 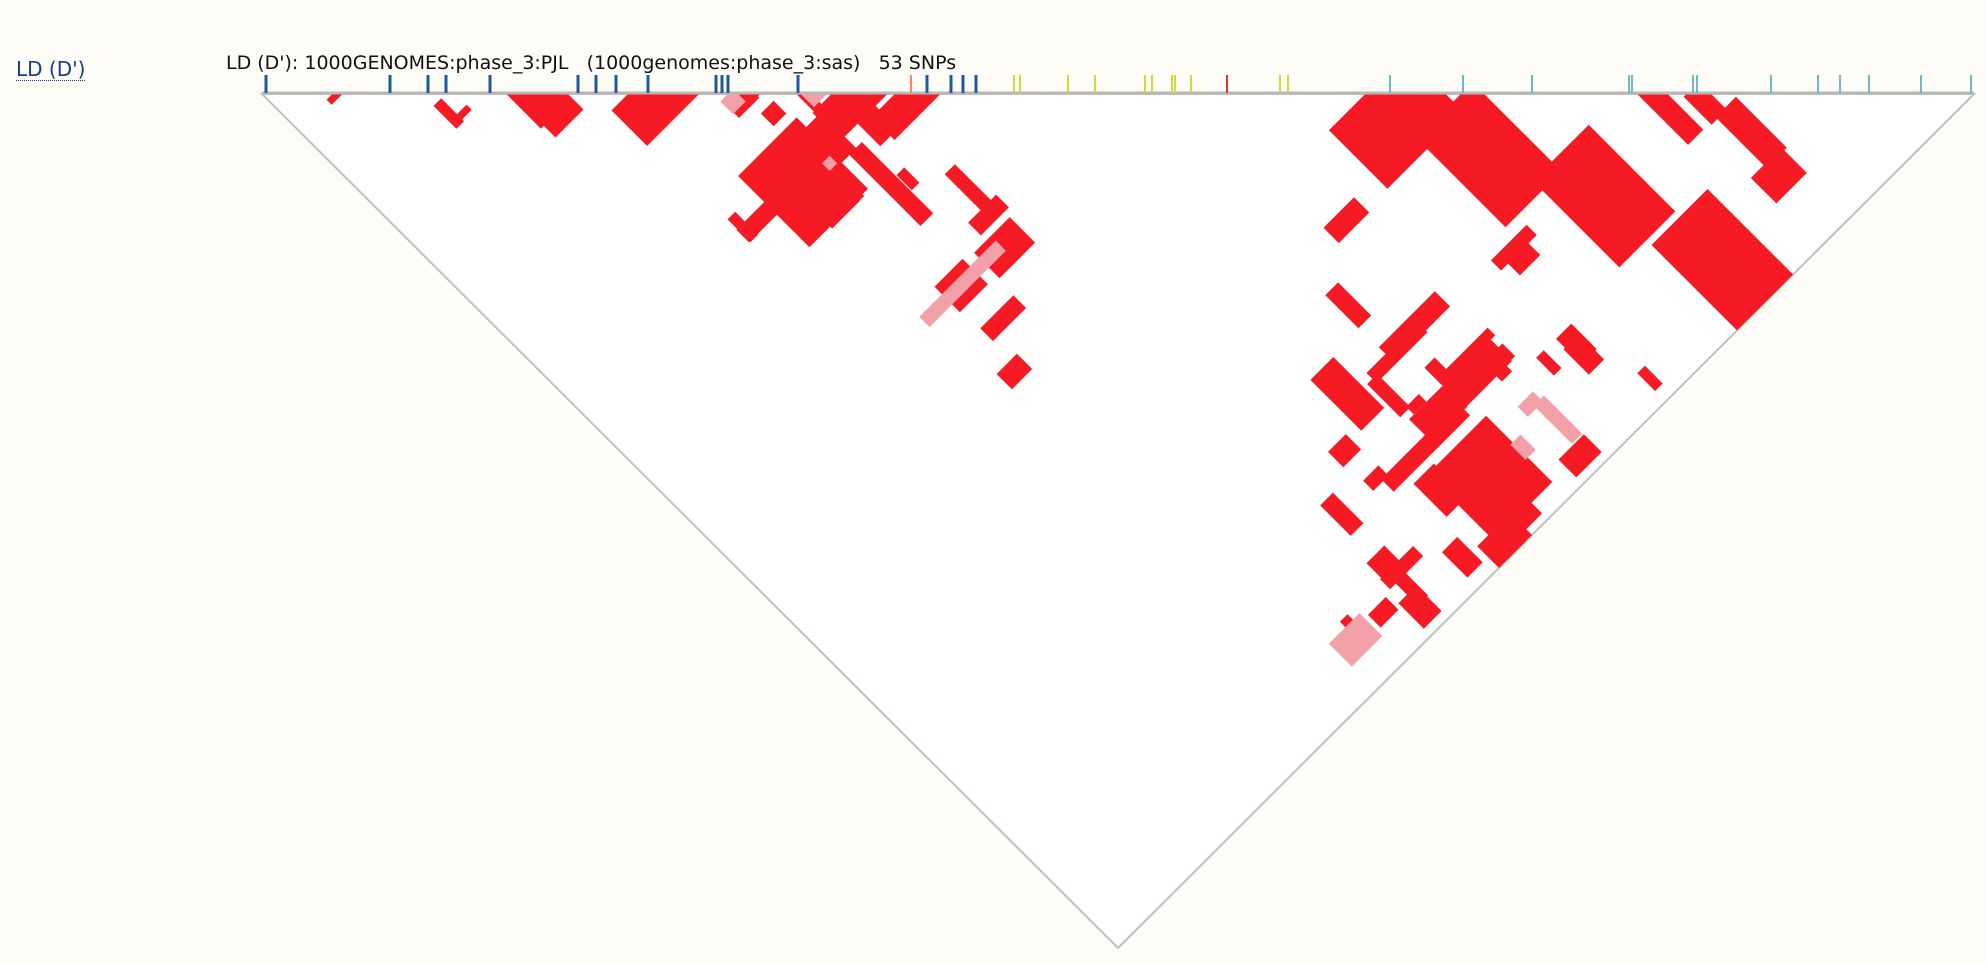 I want to click on snp-markers, so click(x=1118, y=84).